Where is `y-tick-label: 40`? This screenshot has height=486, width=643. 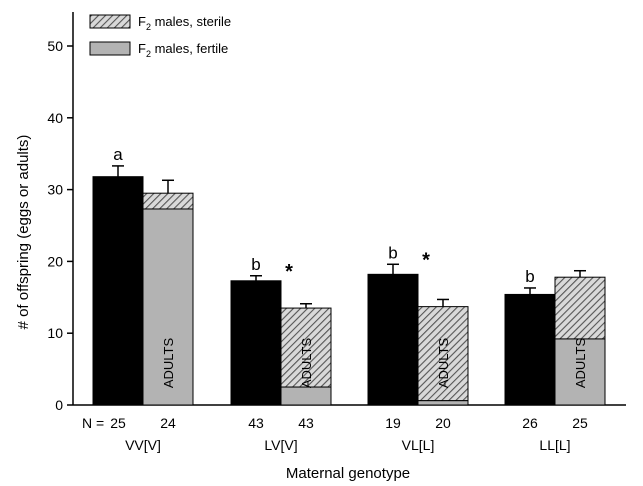
y-tick-label: 40 is located at coordinates (55, 118).